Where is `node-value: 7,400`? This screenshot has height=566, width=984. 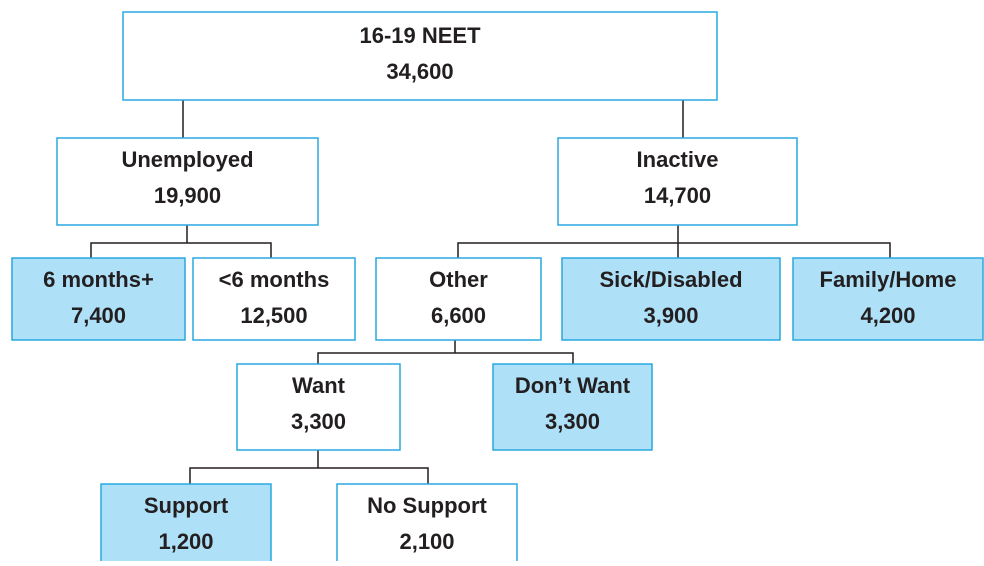
node-value: 7,400 is located at coordinates (98, 315).